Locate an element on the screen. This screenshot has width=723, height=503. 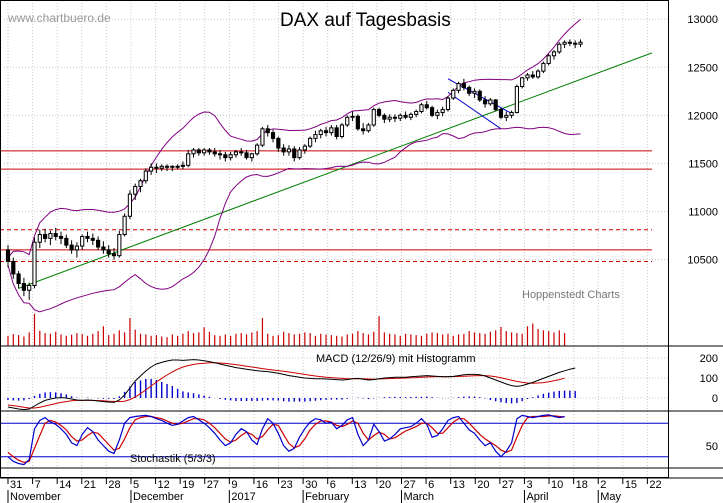
month-label: 2017 is located at coordinates (243, 497).